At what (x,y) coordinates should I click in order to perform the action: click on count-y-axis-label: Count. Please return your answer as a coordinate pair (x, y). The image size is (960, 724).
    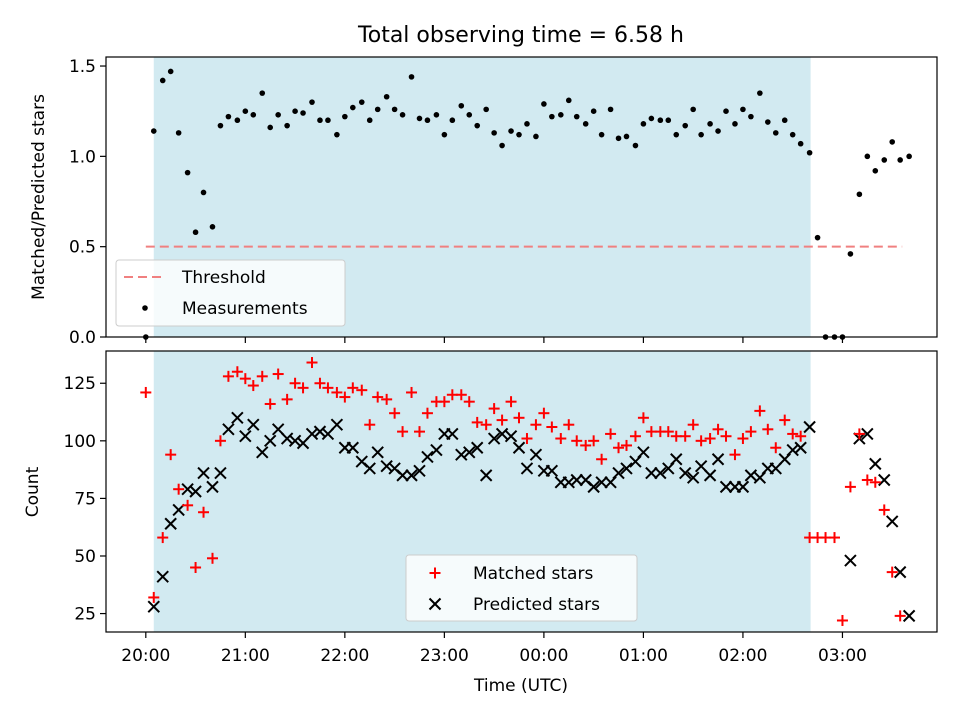
    Looking at the image, I should click on (33, 491).